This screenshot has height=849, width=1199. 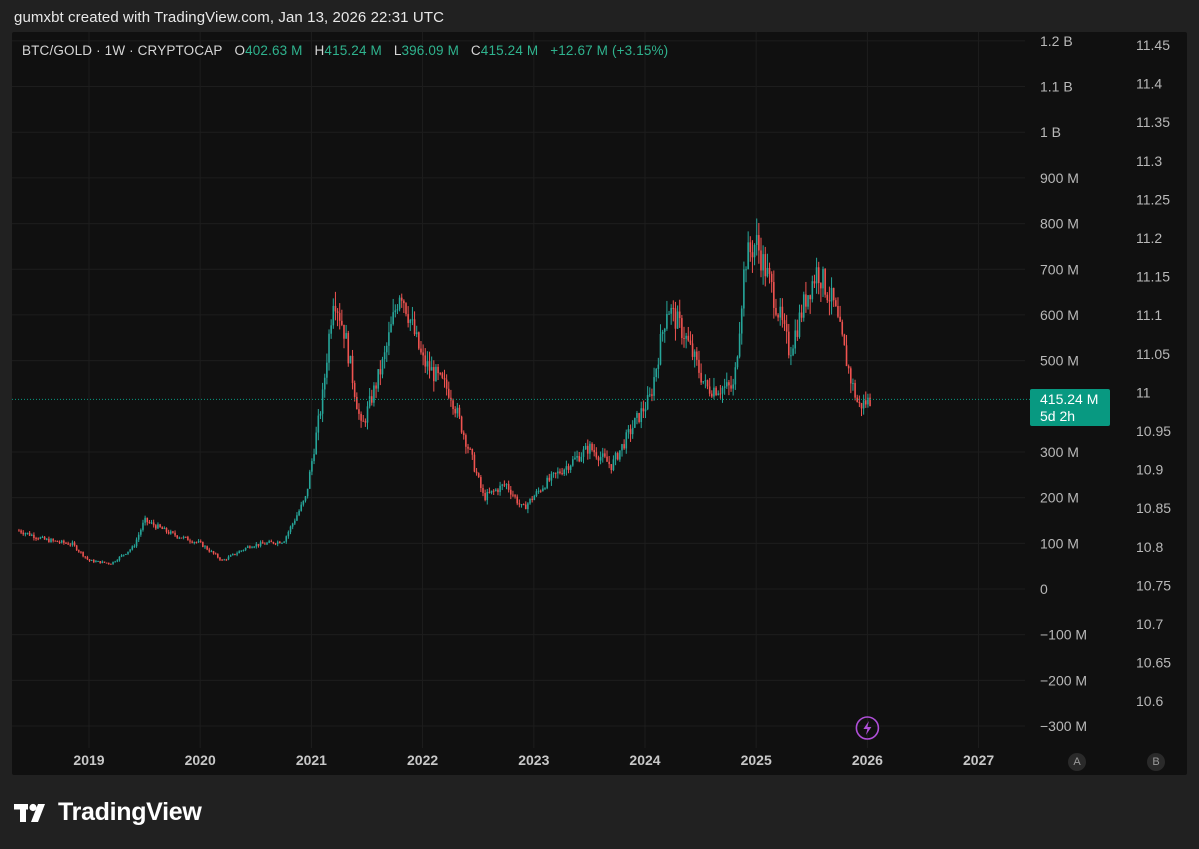 What do you see at coordinates (274, 50) in the screenshot?
I see `legend-open-value: 402.63 M` at bounding box center [274, 50].